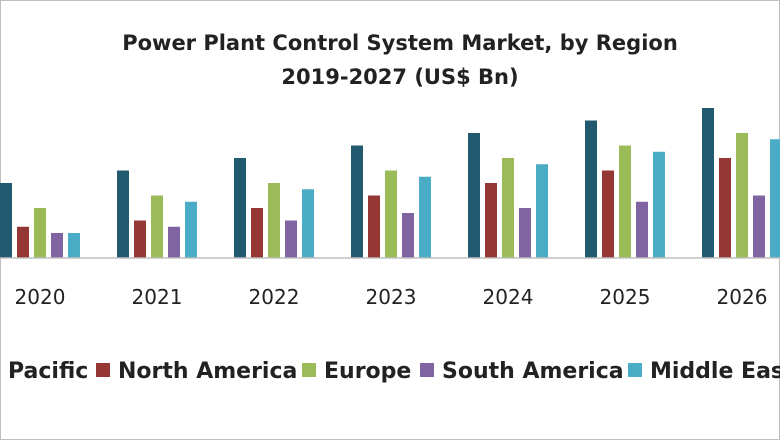  I want to click on x-tick-2020: 2020, so click(40, 297).